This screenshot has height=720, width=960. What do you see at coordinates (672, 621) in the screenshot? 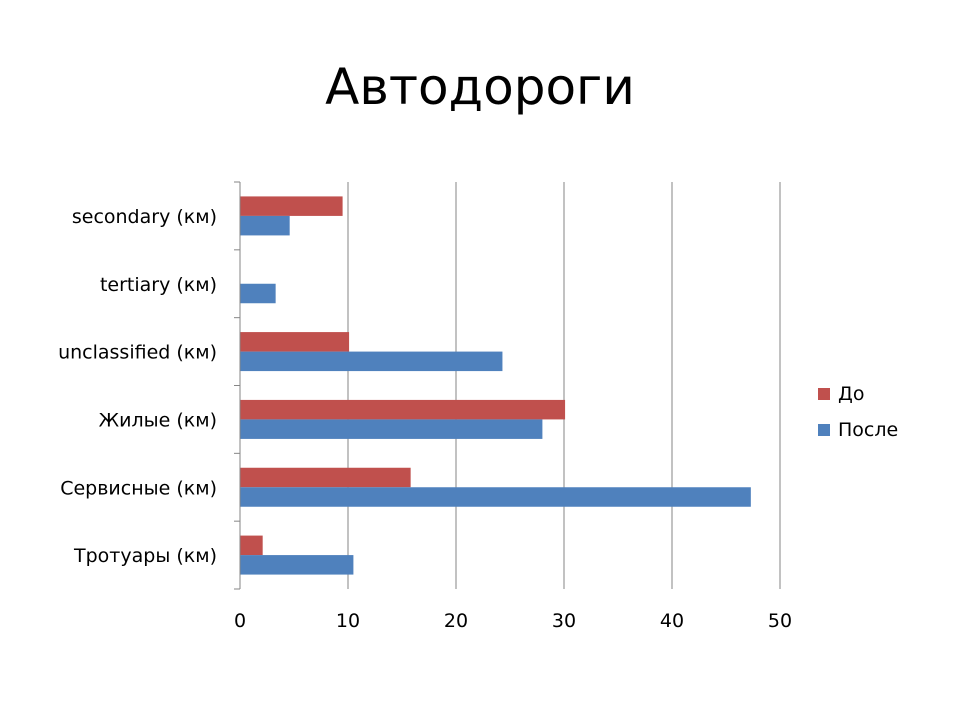
I see `x-tick-label: 40` at bounding box center [672, 621].